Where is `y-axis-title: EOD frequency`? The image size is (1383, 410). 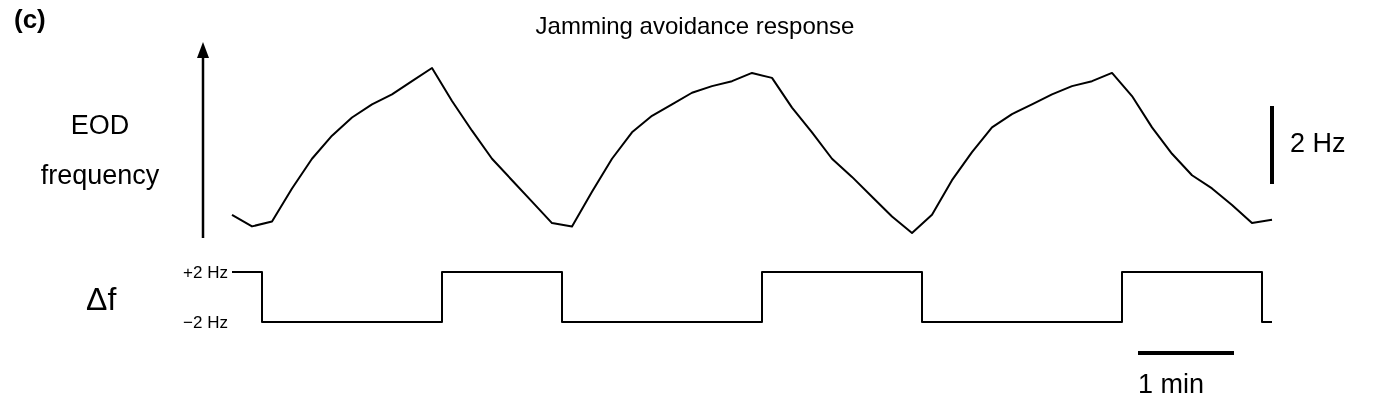
y-axis-title: EOD frequency is located at coordinates (100, 150).